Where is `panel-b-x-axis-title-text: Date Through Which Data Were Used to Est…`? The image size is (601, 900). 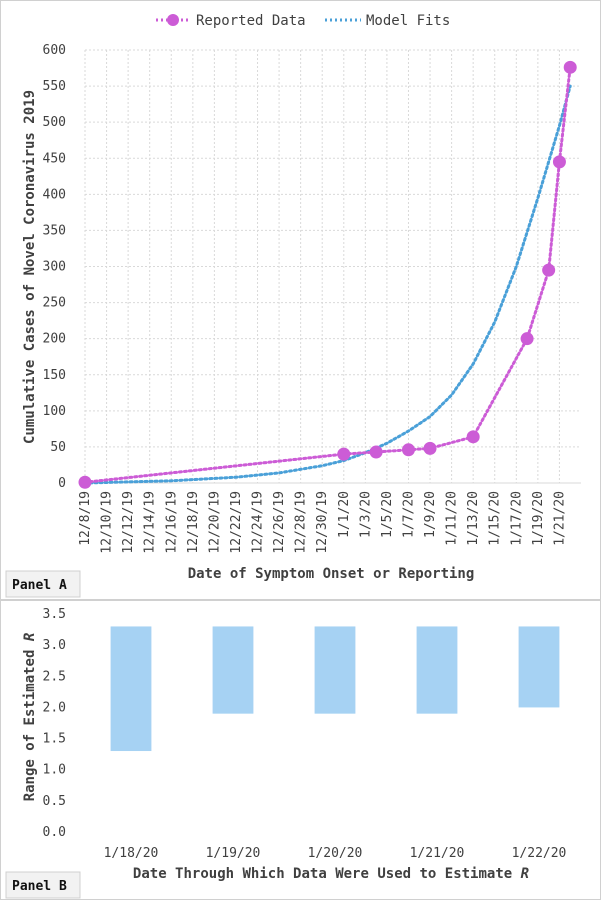 panel-b-x-axis-title-text: Date Through Which Data Were Used to Est… is located at coordinates (327, 874).